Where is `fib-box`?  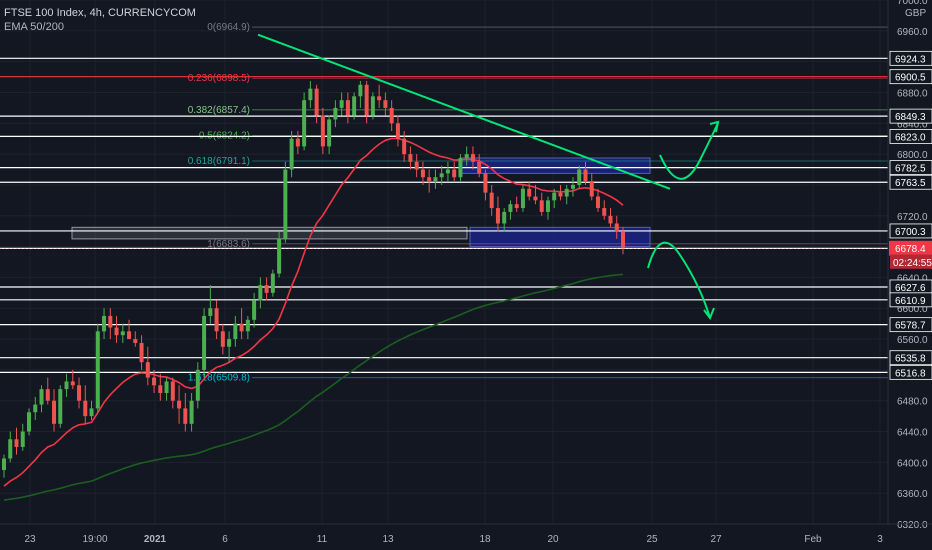
fib-box is located at coordinates (269, 233).